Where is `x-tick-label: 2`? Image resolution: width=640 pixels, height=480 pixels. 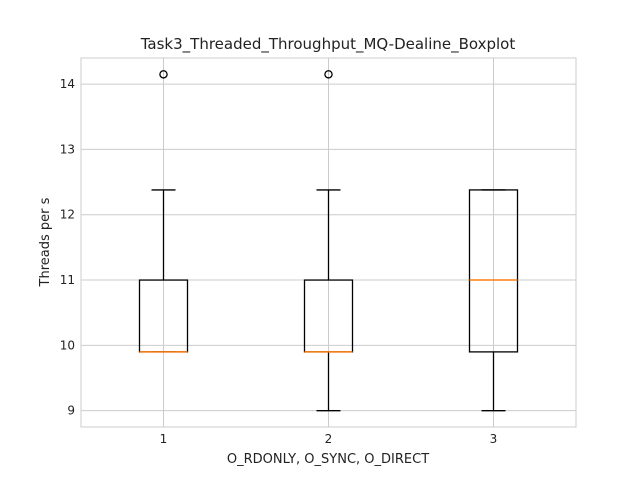
x-tick-label: 2 is located at coordinates (329, 439).